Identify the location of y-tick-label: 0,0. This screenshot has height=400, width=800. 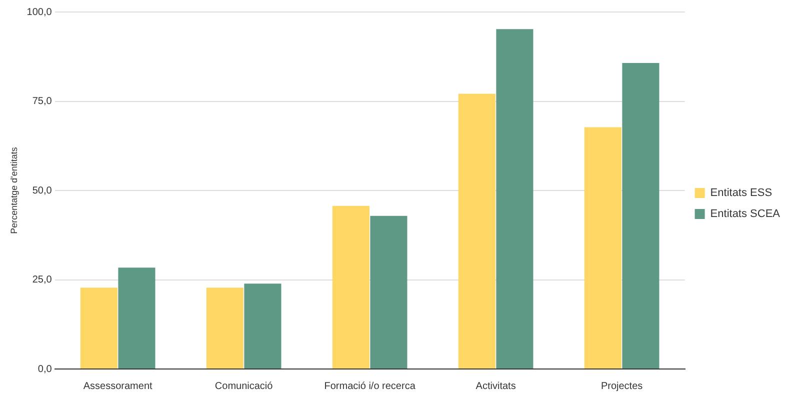
(45, 369).